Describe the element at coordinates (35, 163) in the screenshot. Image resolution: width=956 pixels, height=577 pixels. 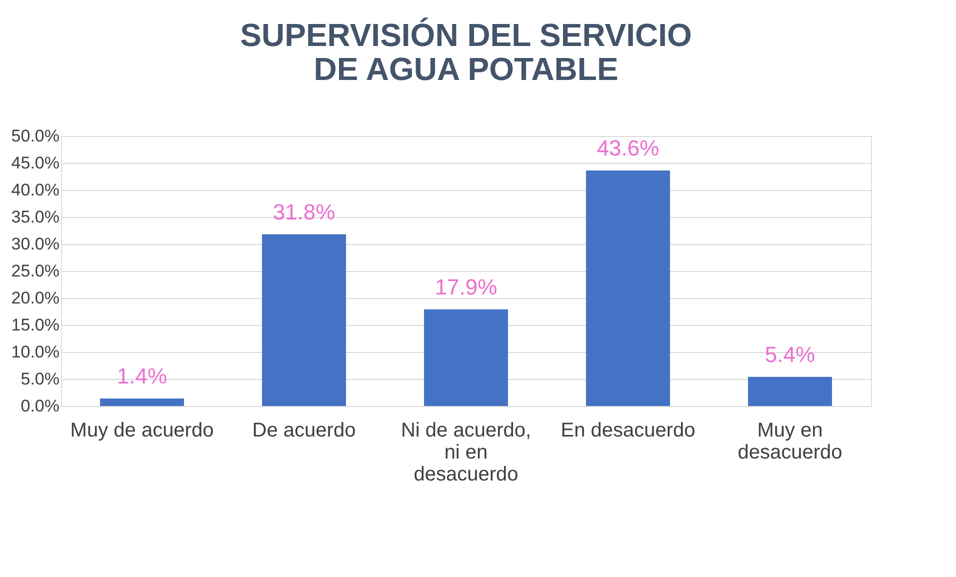
I see `y-tick-label: 45.0%` at that location.